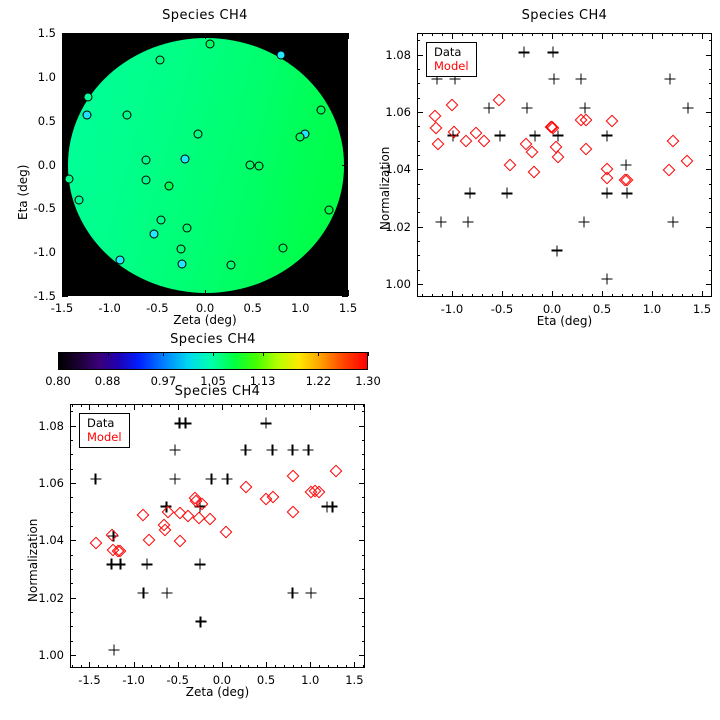  What do you see at coordinates (104, 431) in the screenshot?
I see `norm-vs-zeta-legend: Data Model` at bounding box center [104, 431].